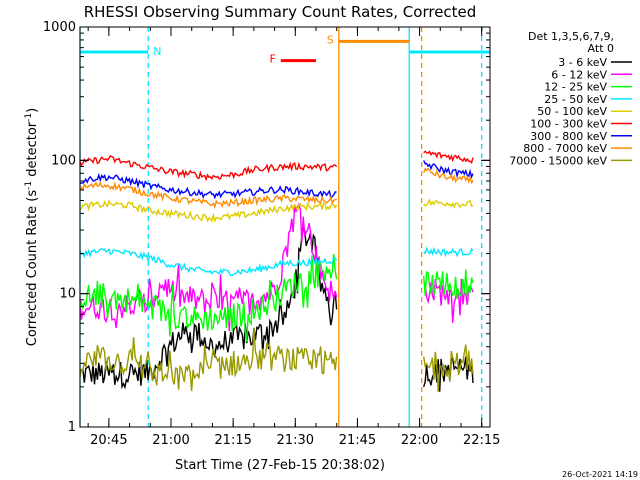 Image resolution: width=640 pixels, height=480 pixels. I want to click on x-tick-label: 21:45, so click(357, 440).